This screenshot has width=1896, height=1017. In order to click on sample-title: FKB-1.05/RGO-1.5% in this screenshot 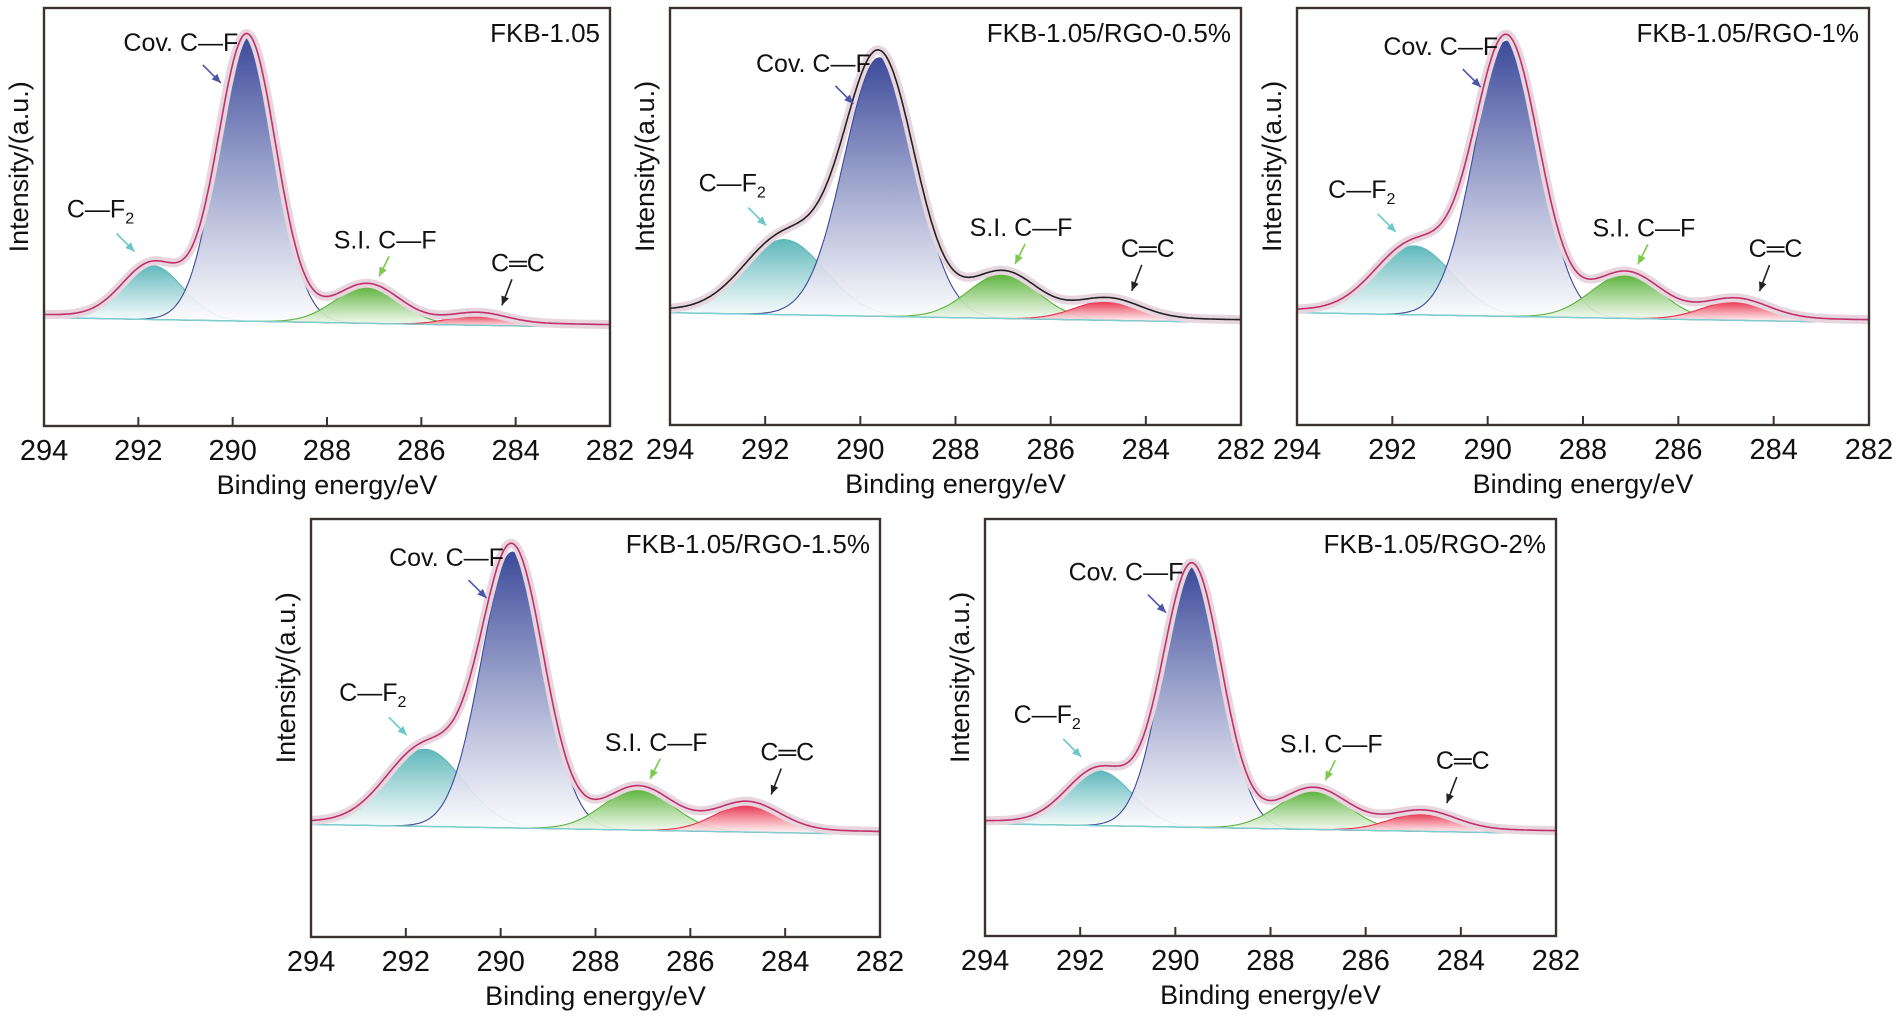, I will do `click(748, 544)`.